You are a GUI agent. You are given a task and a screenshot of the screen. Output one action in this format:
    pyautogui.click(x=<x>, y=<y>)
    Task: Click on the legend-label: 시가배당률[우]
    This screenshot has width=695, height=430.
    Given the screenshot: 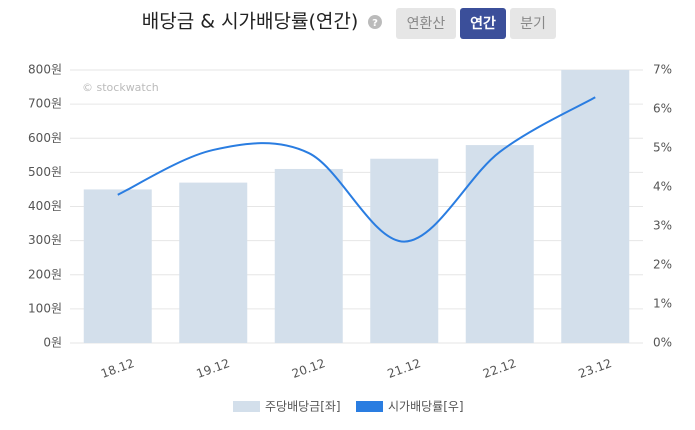 What is the action you would take?
    pyautogui.click(x=426, y=407)
    